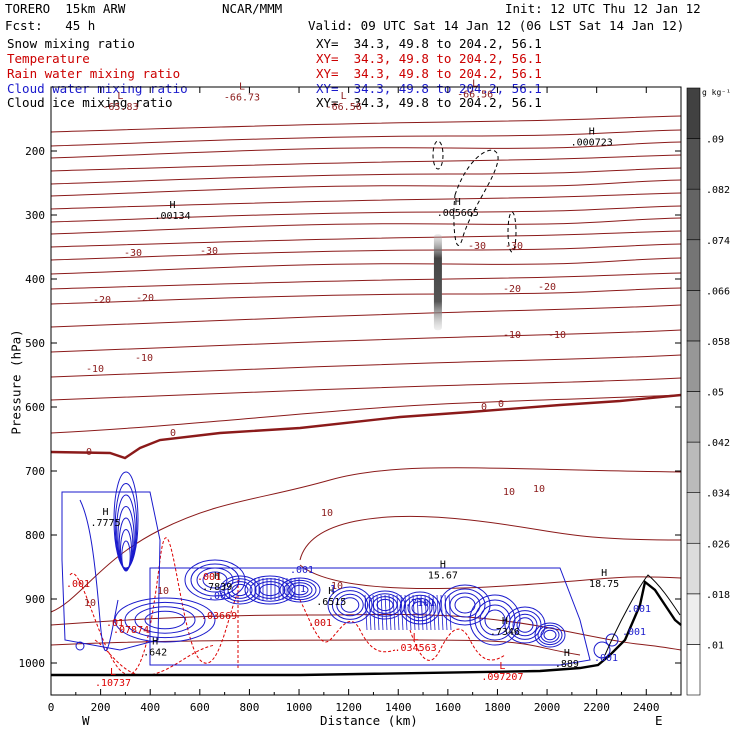 This screenshot has height=740, width=740. What do you see at coordinates (715, 393) in the screenshot?
I see `colorbar-tick-label: .05` at bounding box center [715, 393].